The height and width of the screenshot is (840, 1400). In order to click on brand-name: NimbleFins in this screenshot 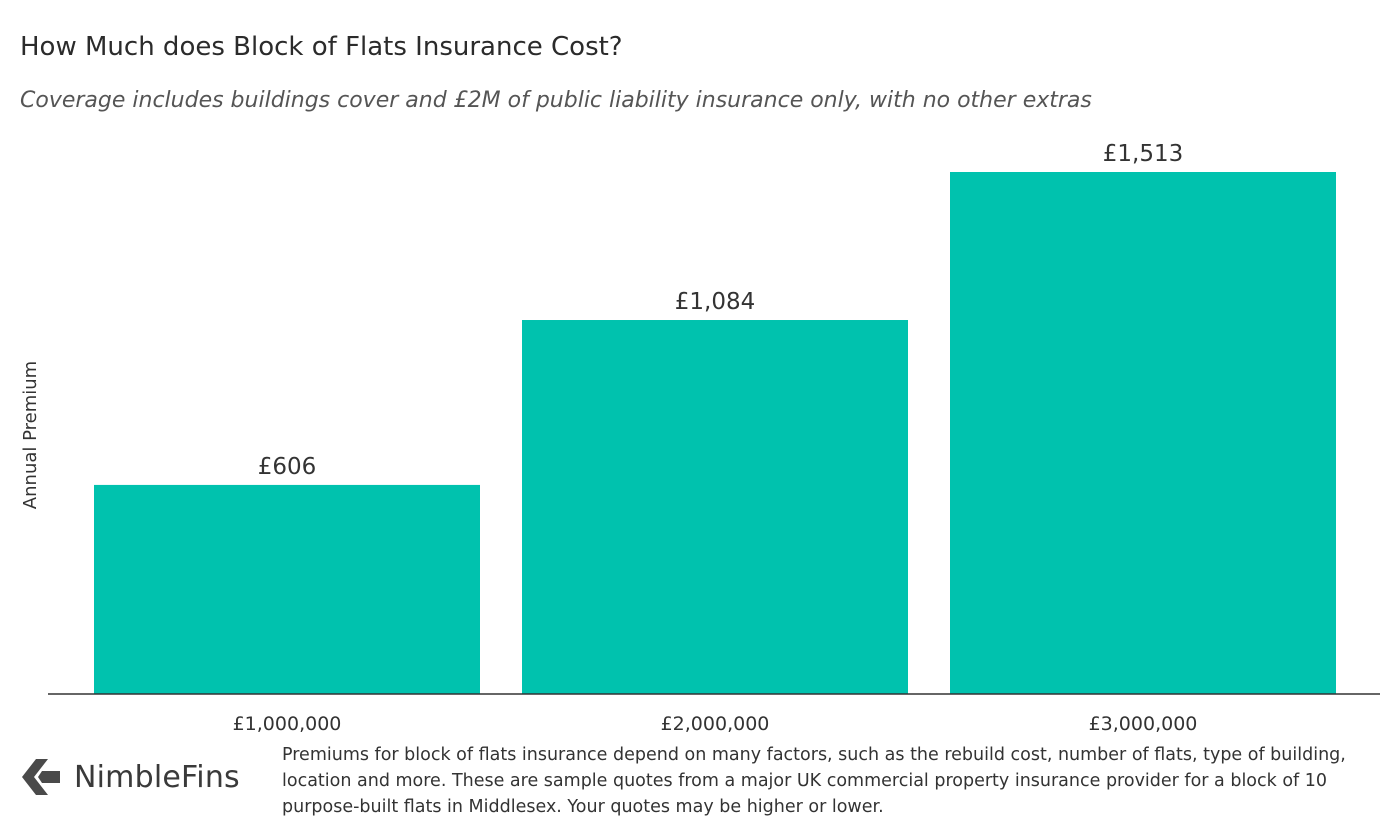, I will do `click(157, 777)`.